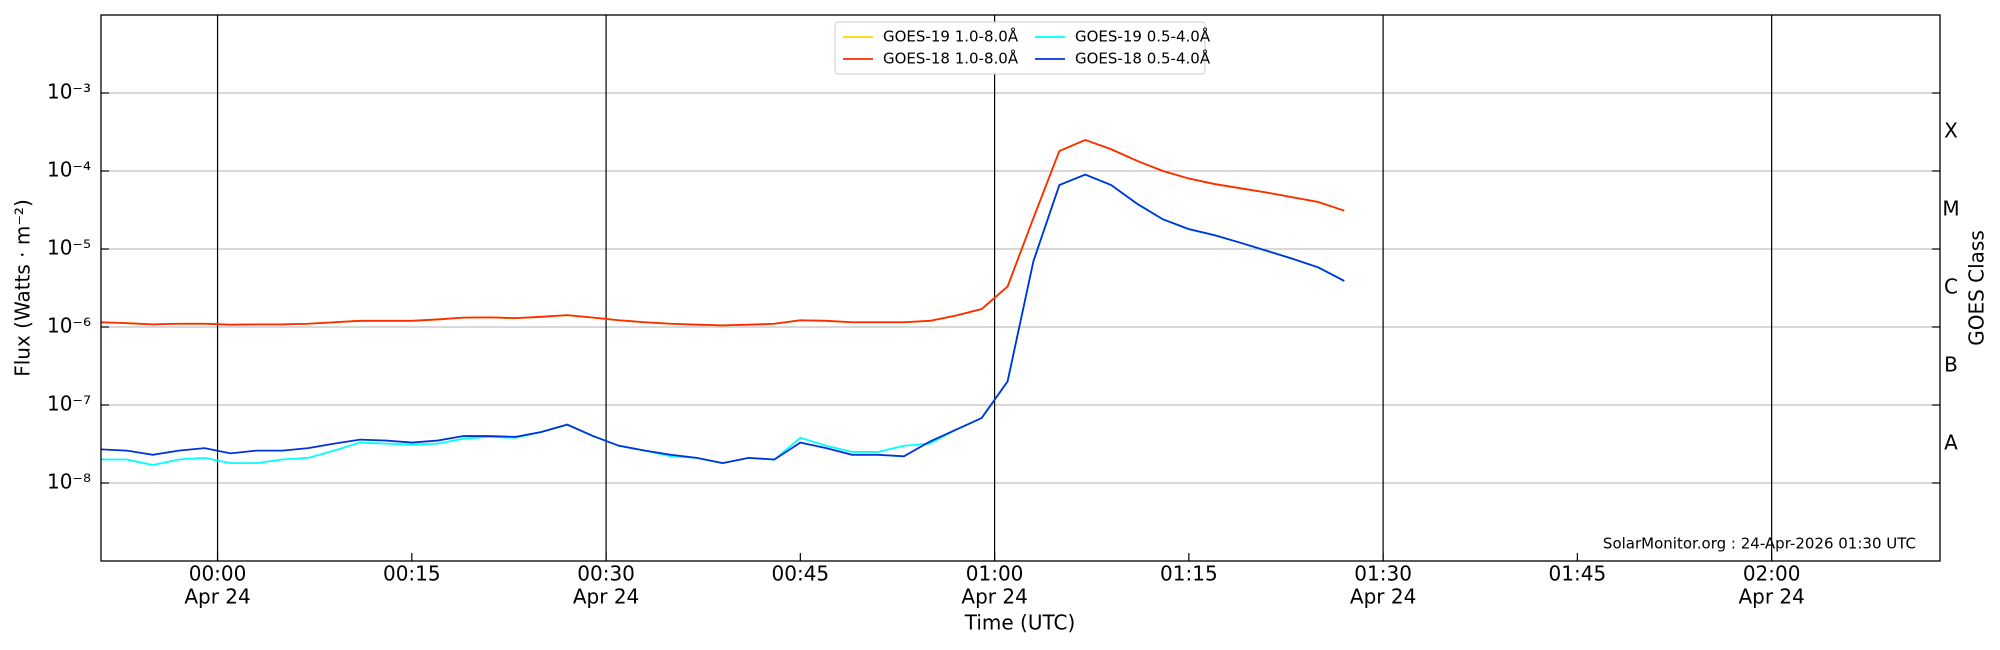 The height and width of the screenshot is (650, 2000). I want to click on y-tick-label: 10⁻⁷, so click(69, 404).